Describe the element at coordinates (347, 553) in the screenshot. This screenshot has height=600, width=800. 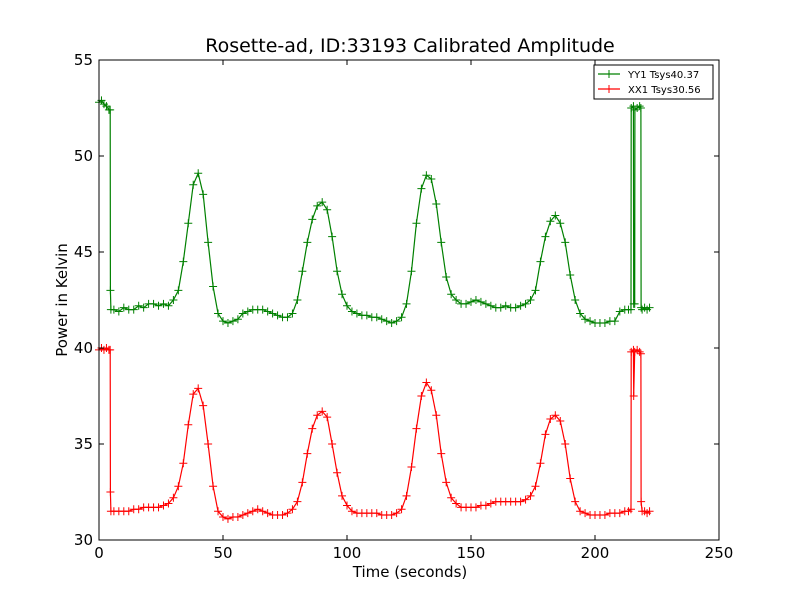
I see `x-tick-label: 100` at that location.